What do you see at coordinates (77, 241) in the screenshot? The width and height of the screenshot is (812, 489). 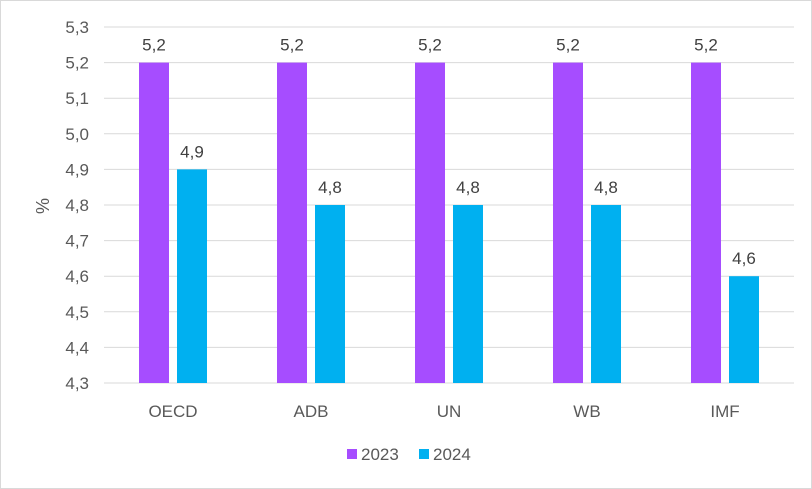 I see `y-tick-label: 4,7` at bounding box center [77, 241].